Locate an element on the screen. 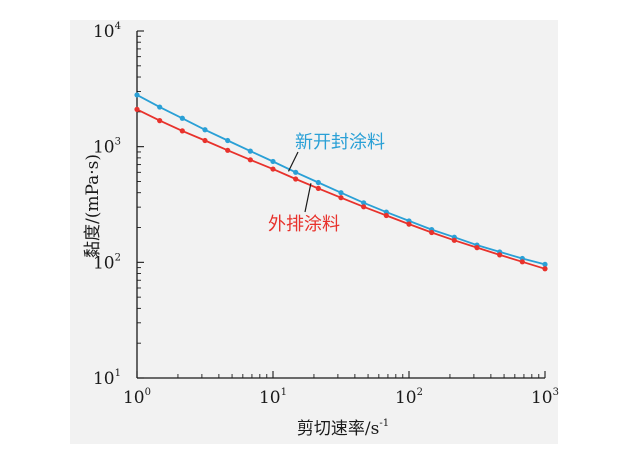 This screenshot has width=620, height=460. y-tick-label: 10³ is located at coordinates (107, 147).